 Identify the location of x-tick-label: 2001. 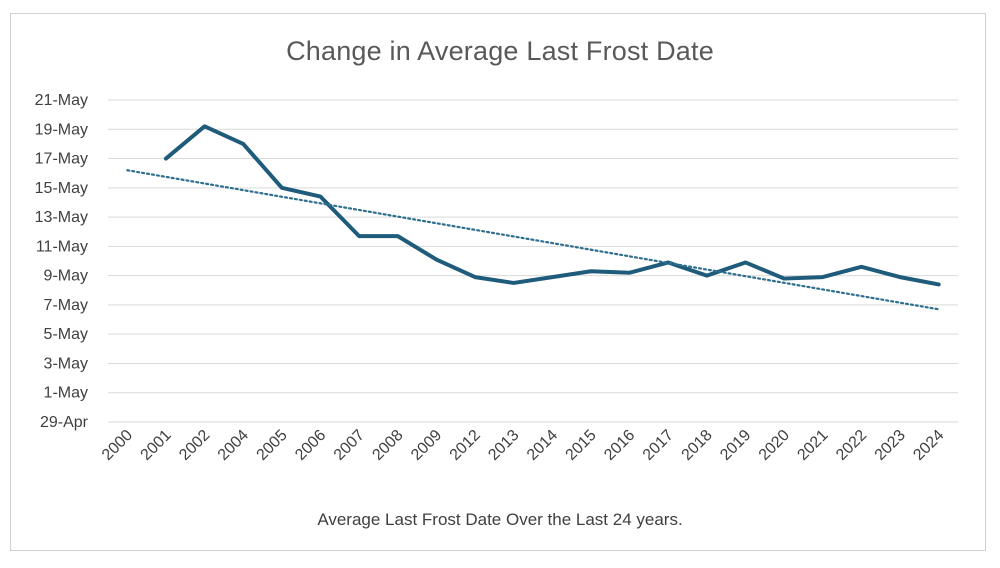
(156, 445).